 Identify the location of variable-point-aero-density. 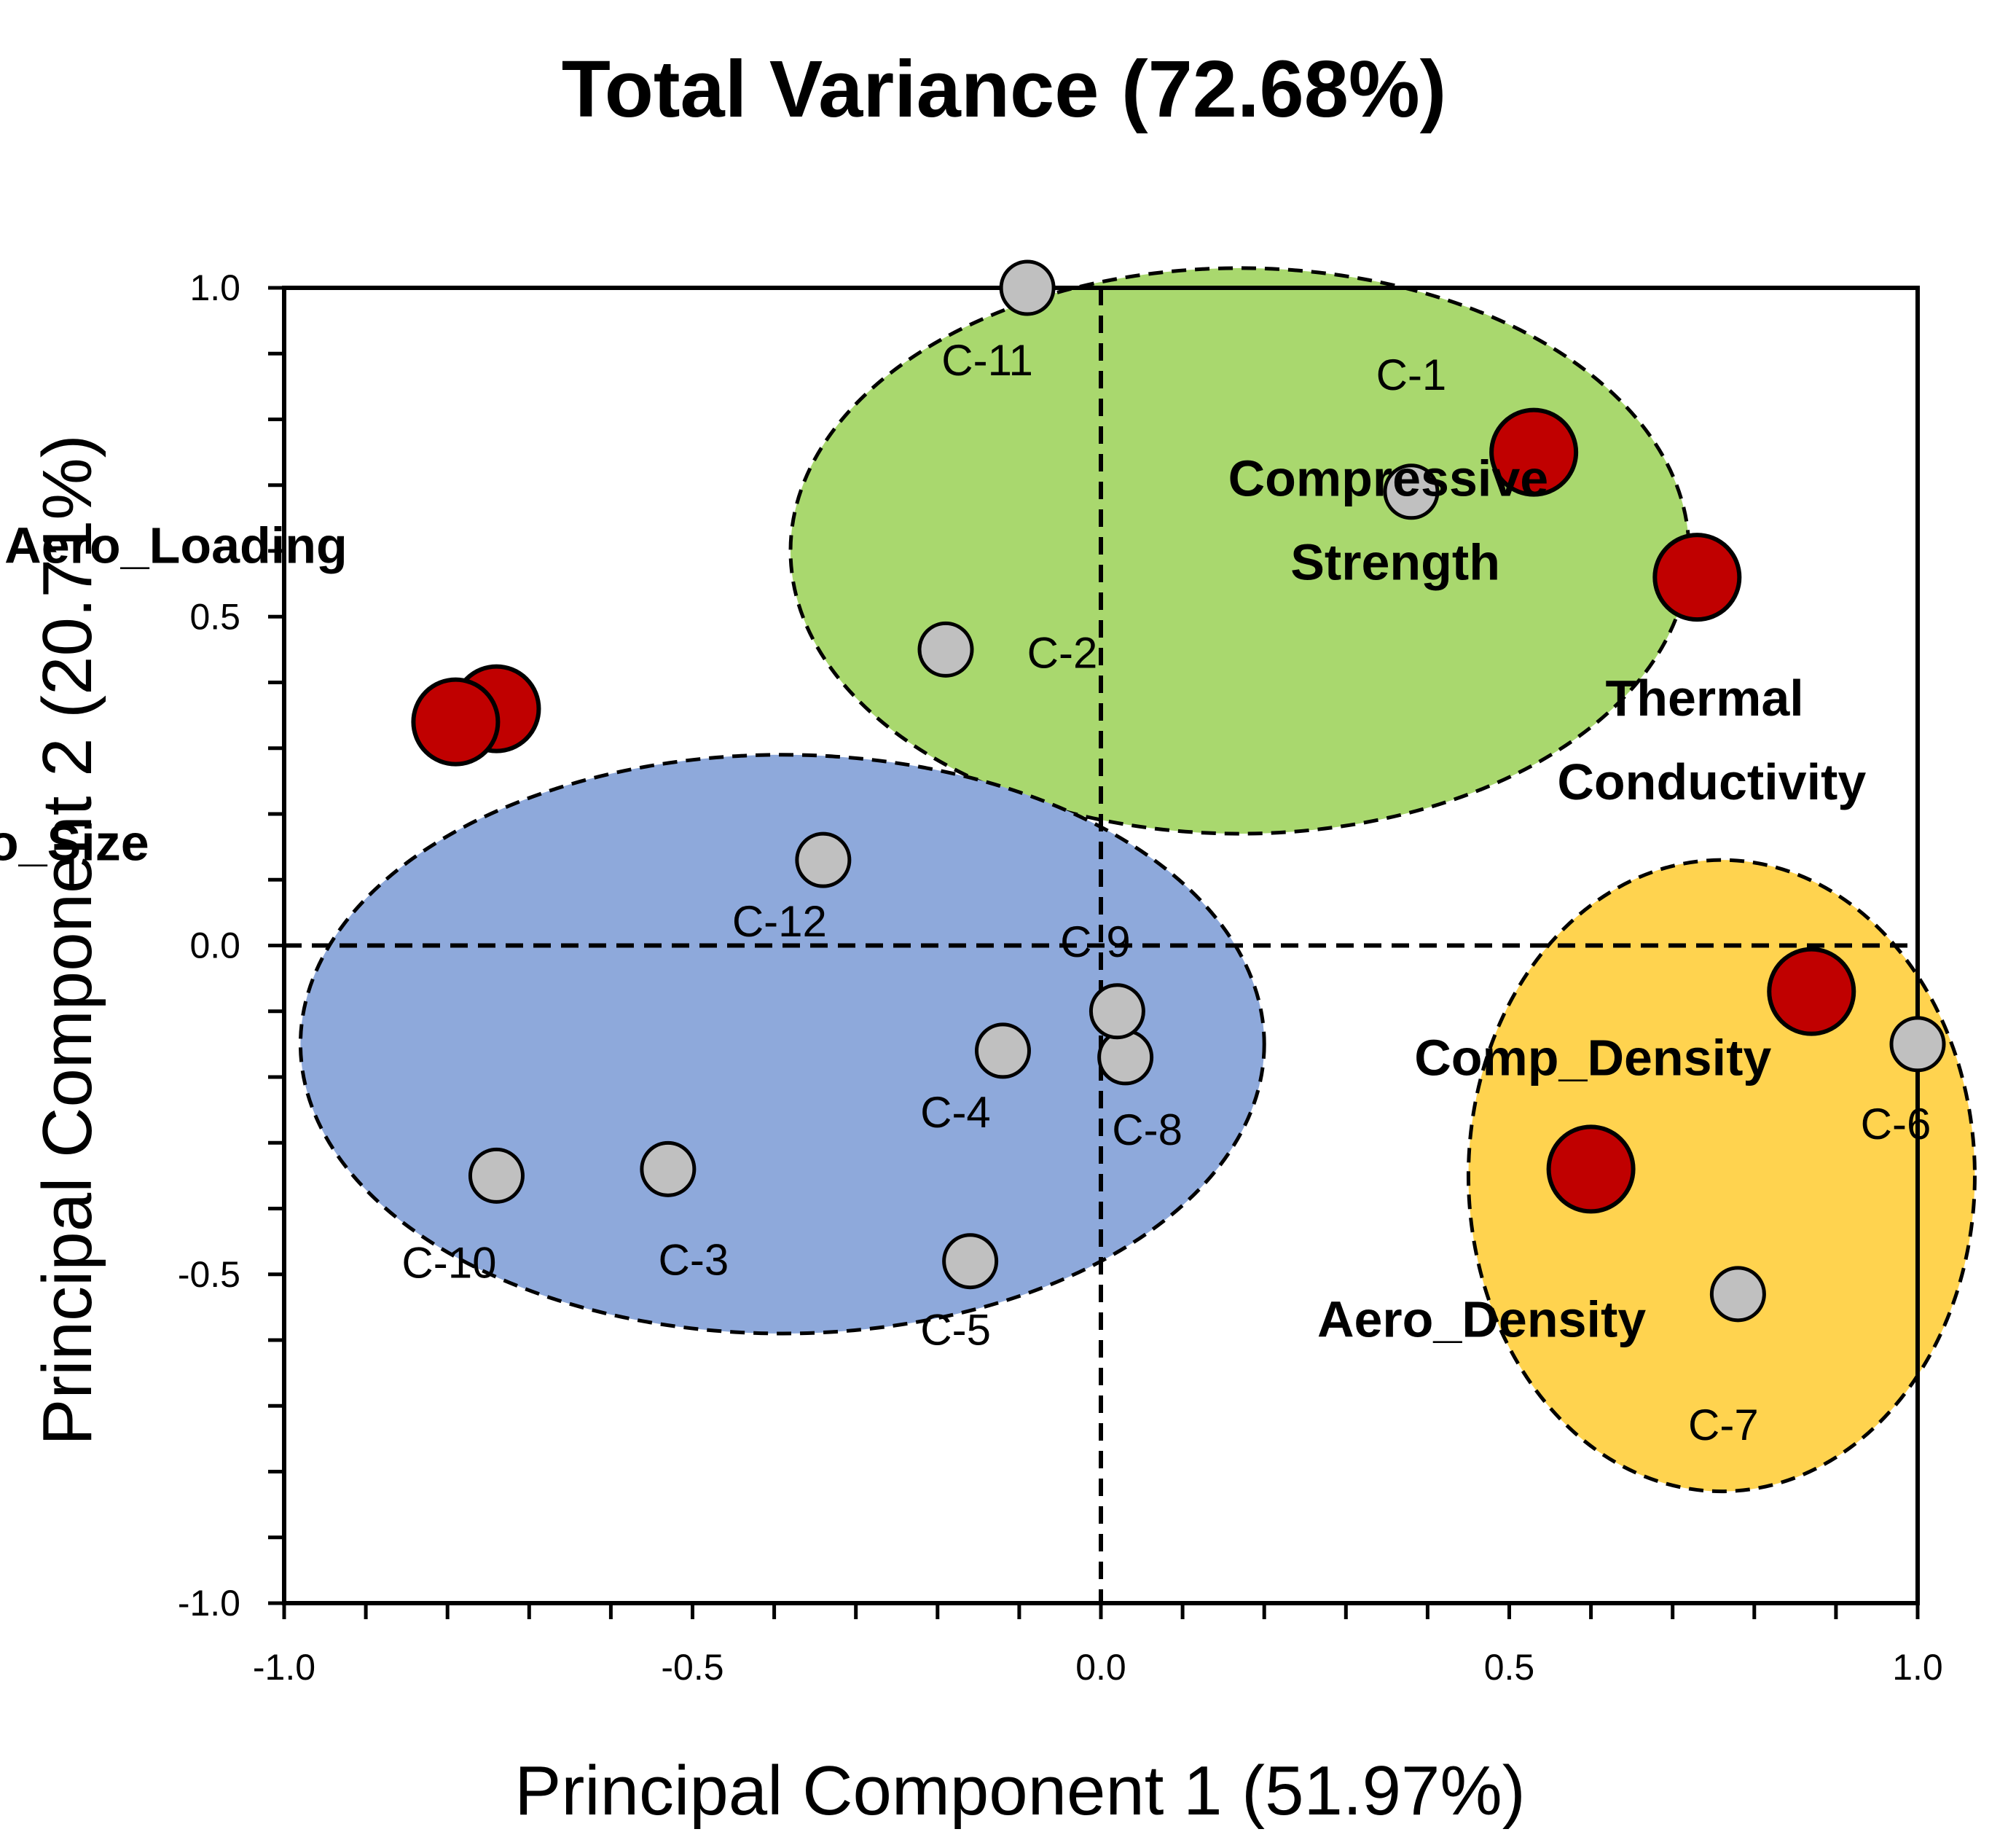
(1591, 1169).